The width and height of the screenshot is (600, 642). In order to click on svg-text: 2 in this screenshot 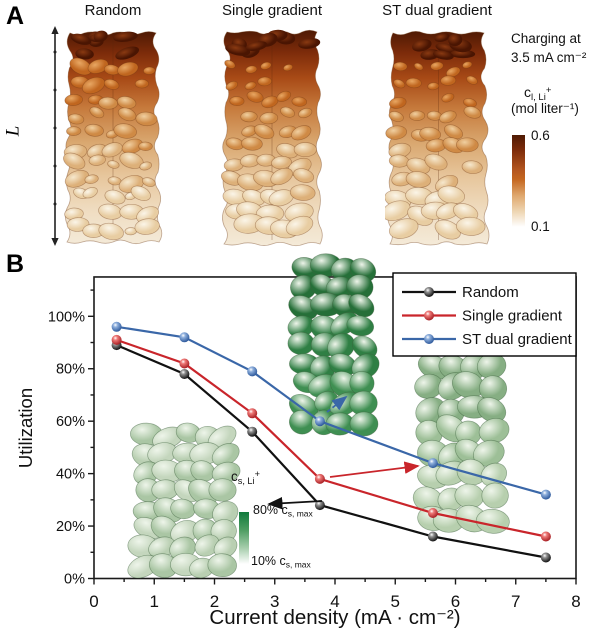, I will do `click(214, 601)`.